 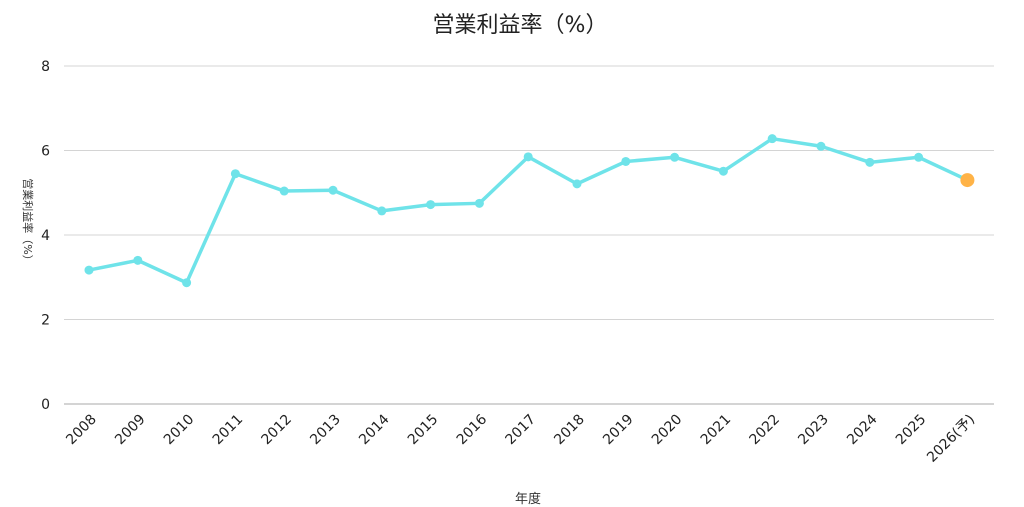 I want to click on x-tick-label: 2008, so click(x=81, y=430).